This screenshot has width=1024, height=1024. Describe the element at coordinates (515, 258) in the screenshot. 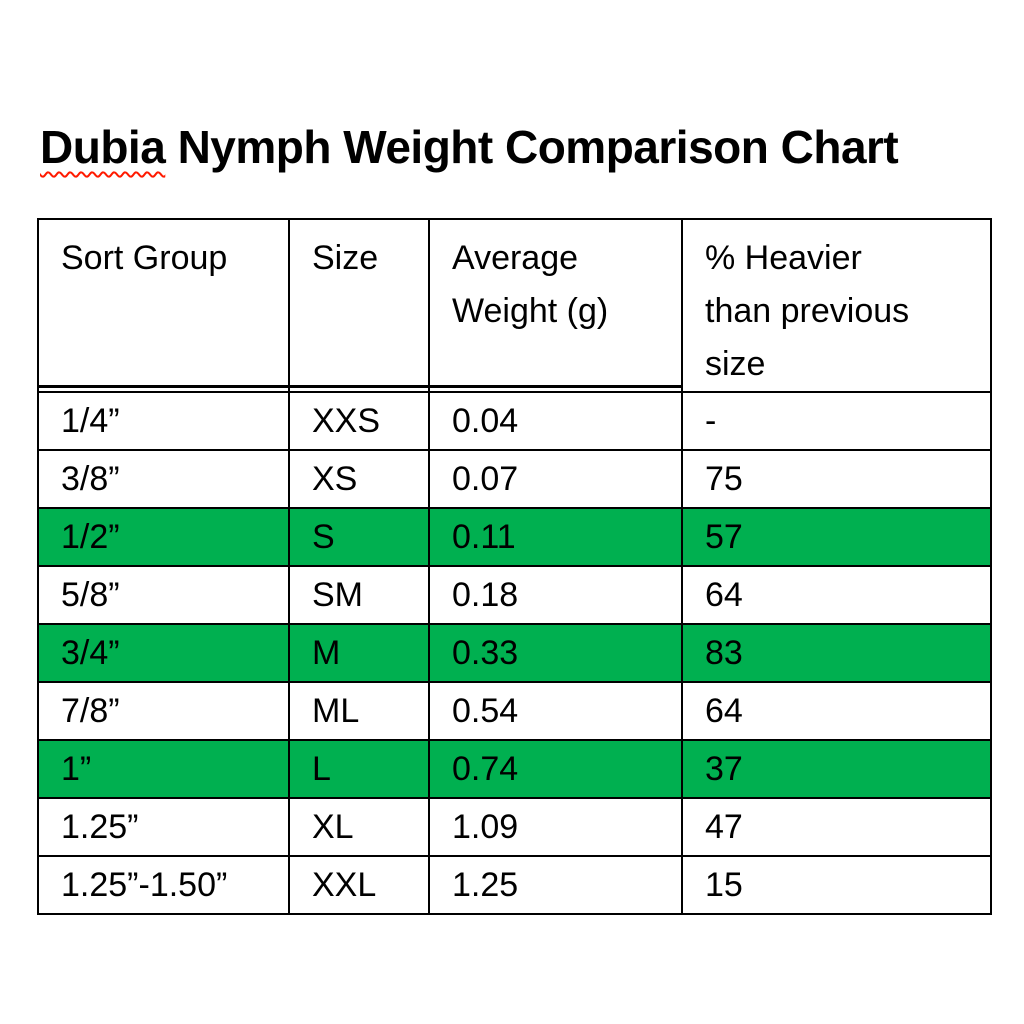

I see `column-header-label: Average` at that location.